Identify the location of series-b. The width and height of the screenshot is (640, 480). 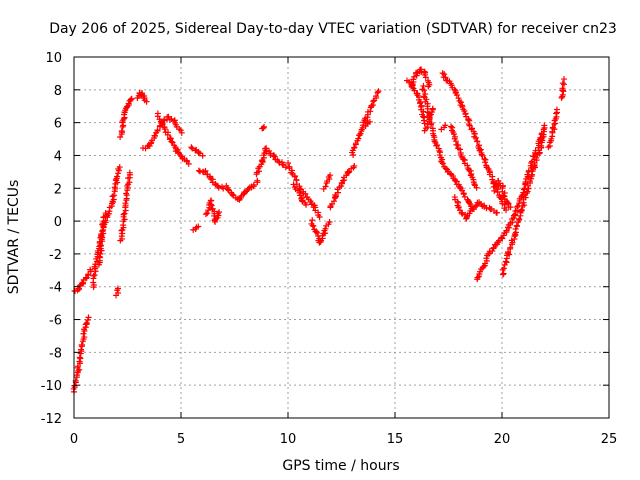
(82, 280).